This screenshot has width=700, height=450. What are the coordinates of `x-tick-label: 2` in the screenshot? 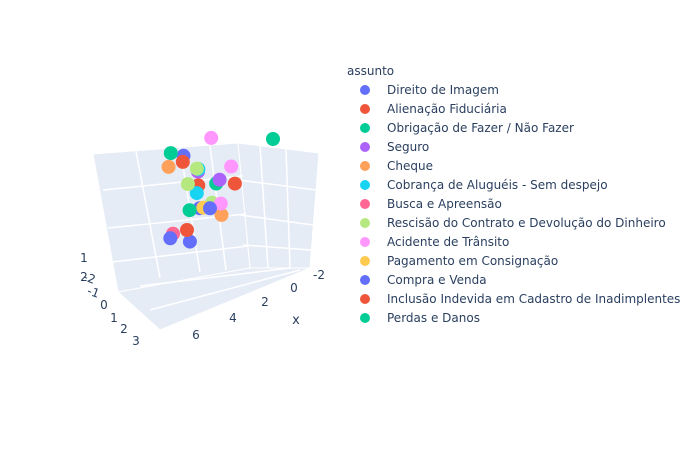 It's located at (265, 302).